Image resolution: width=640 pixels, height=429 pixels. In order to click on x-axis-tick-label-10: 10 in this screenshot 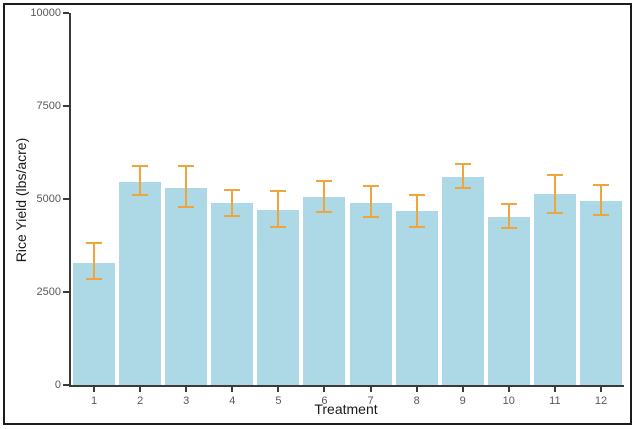, I will do `click(508, 401)`.